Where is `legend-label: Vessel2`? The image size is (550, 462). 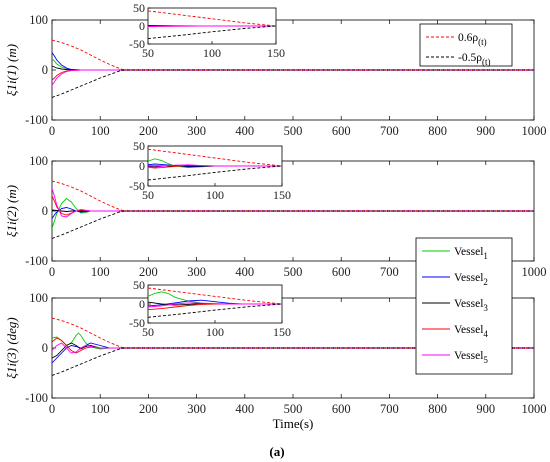 legend-label: Vessel2 is located at coordinates (471, 279).